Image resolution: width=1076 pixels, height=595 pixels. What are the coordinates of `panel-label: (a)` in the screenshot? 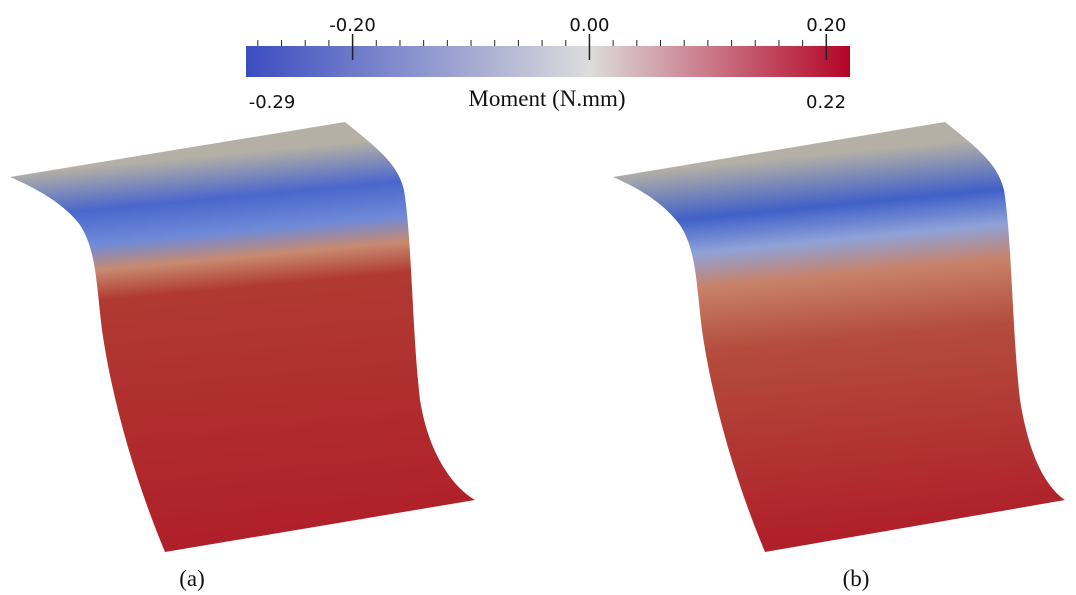 It's located at (192, 578).